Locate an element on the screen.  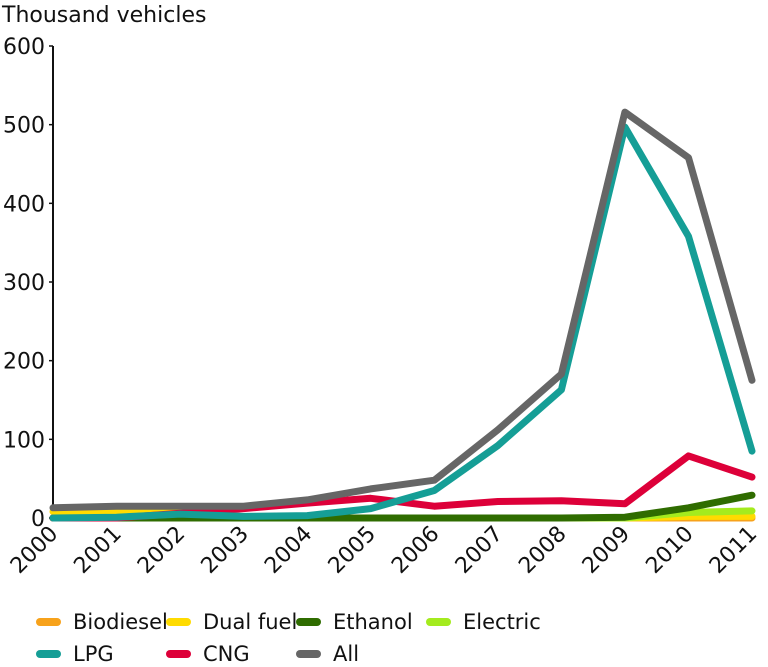
y-tick-label: 600 is located at coordinates (24, 47).